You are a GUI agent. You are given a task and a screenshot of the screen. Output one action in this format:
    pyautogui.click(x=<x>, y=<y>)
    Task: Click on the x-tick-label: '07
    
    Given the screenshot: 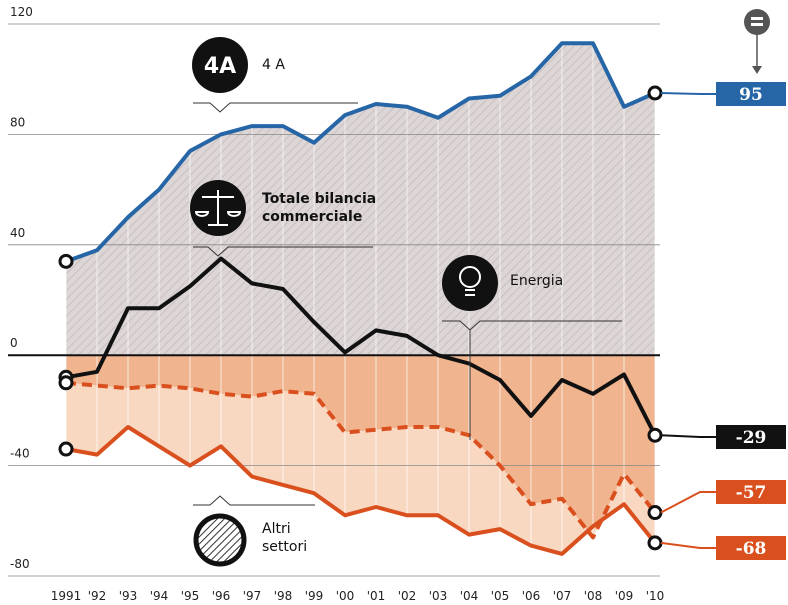 What is the action you would take?
    pyautogui.click(x=562, y=596)
    